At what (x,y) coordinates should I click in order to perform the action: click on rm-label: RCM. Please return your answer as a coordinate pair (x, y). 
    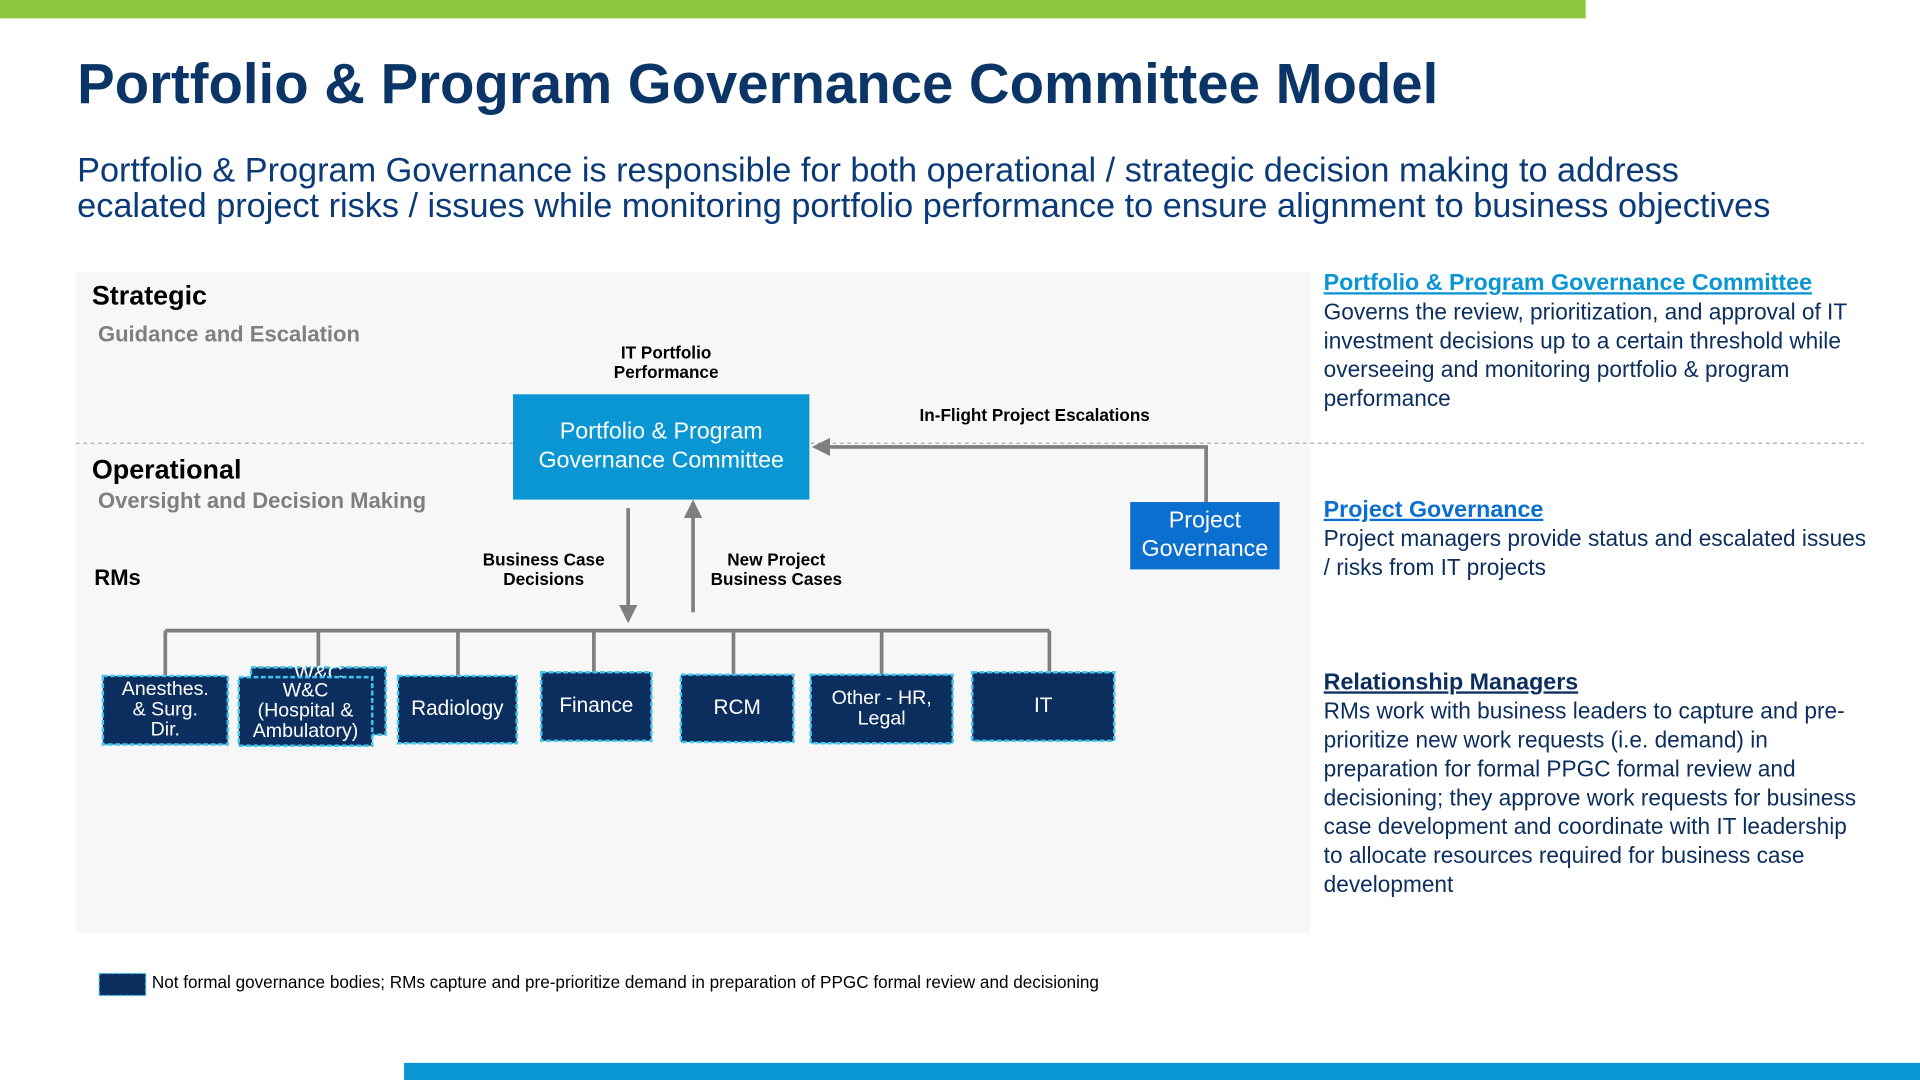
    Looking at the image, I should click on (736, 707).